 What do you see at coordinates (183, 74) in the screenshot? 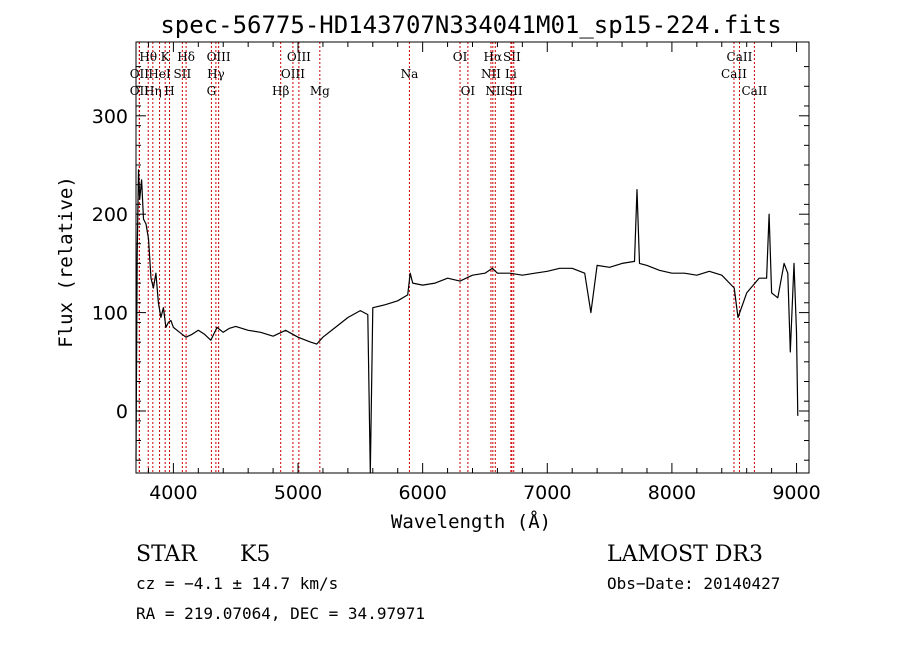
I see `line-marker-label-7: SII` at bounding box center [183, 74].